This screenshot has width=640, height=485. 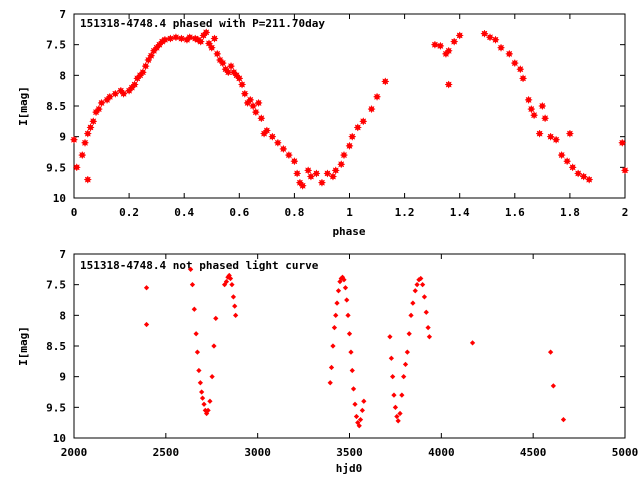 What do you see at coordinates (294, 212) in the screenshot?
I see `x-tick-label: 0.8` at bounding box center [294, 212].